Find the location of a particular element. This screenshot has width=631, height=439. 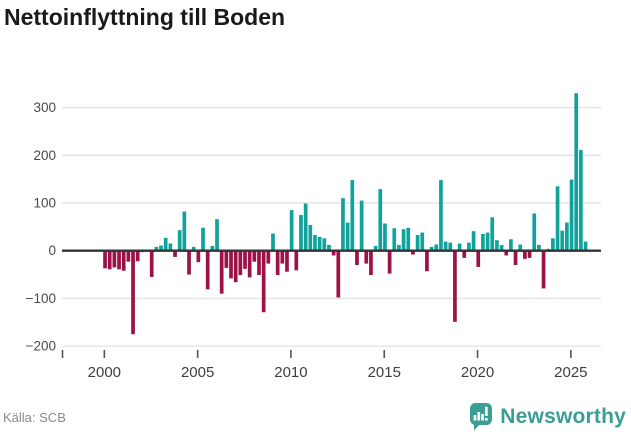

y-axis-label--100: −100 is located at coordinates (41, 298).